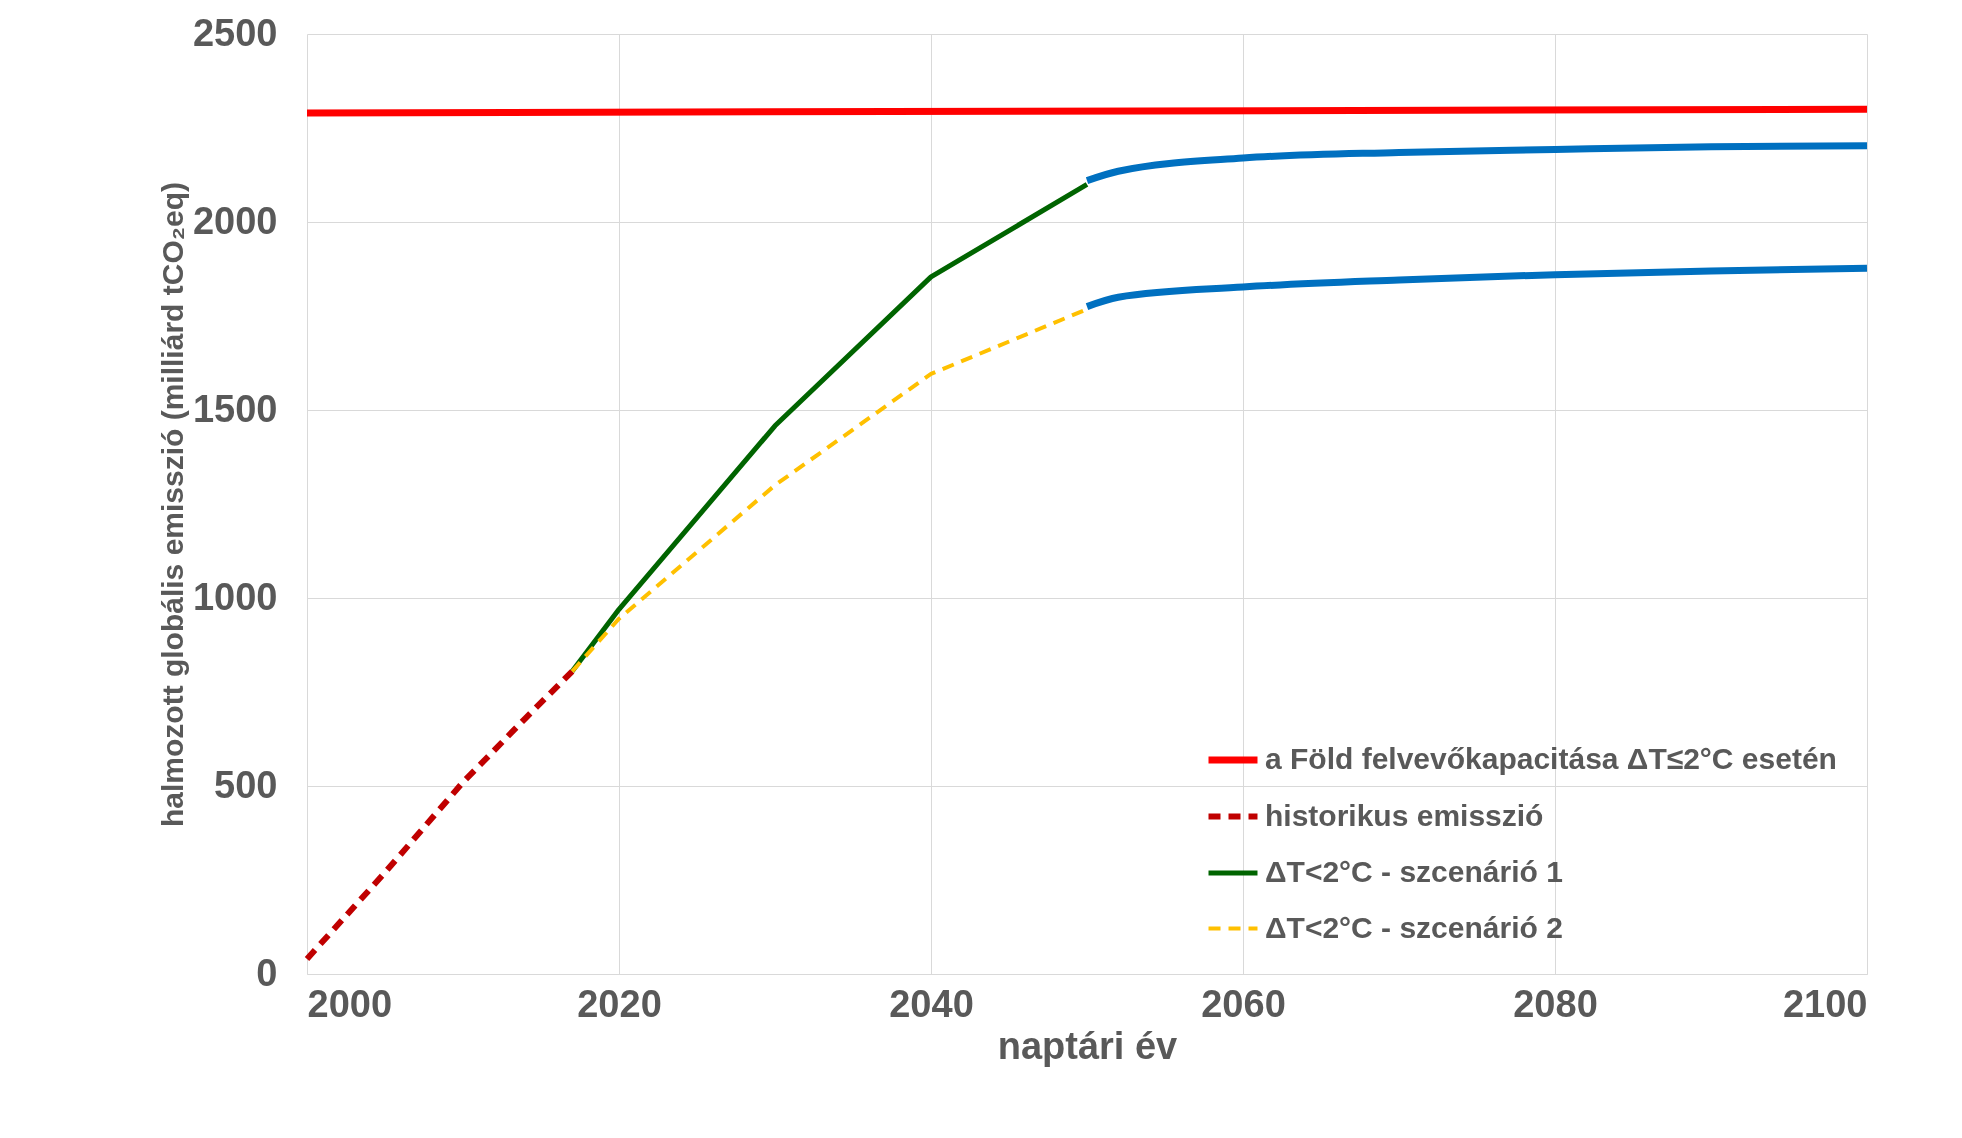 The image size is (1962, 1138). Describe the element at coordinates (1414, 927) in the screenshot. I see `legend-label: ΔT<2°C - szcenárió 2` at that location.